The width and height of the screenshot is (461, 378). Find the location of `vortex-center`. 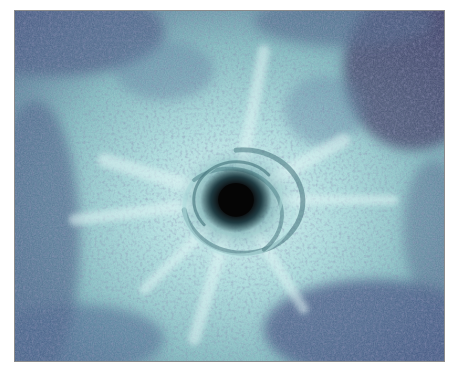

vortex-center is located at coordinates (236, 200).